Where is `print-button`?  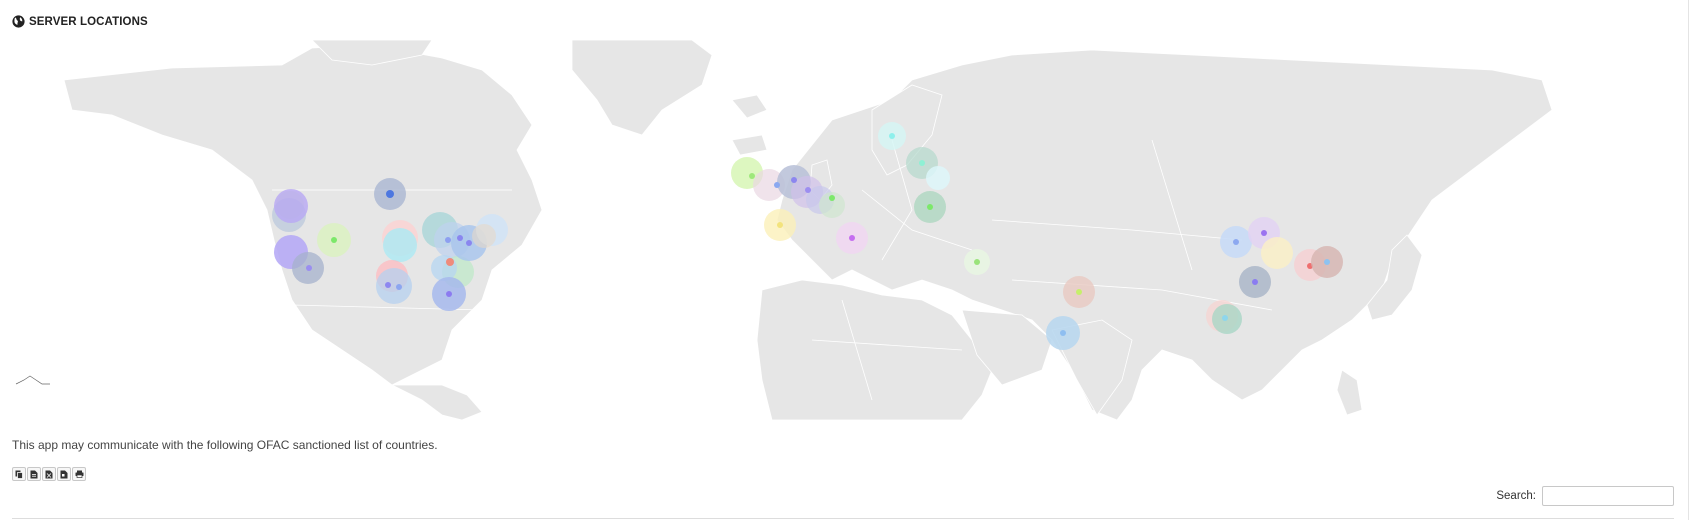 print-button is located at coordinates (79, 474).